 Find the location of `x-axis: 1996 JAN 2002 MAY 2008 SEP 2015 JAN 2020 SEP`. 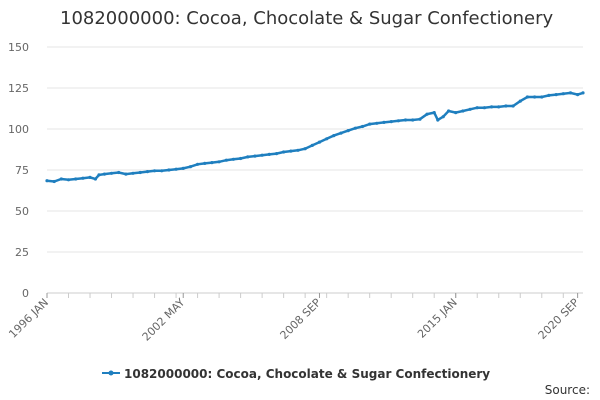

x-axis: 1996 JAN 2002 MAY 2008 SEP 2015 JAN 2020 SEP is located at coordinates (294, 318).